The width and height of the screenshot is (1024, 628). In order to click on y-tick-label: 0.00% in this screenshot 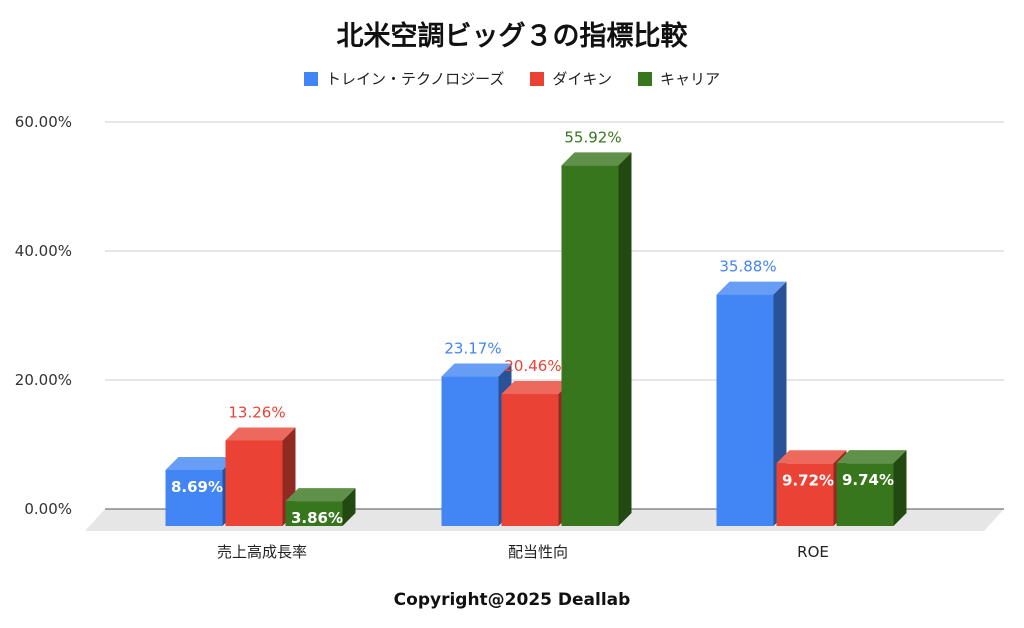, I will do `click(48, 509)`.